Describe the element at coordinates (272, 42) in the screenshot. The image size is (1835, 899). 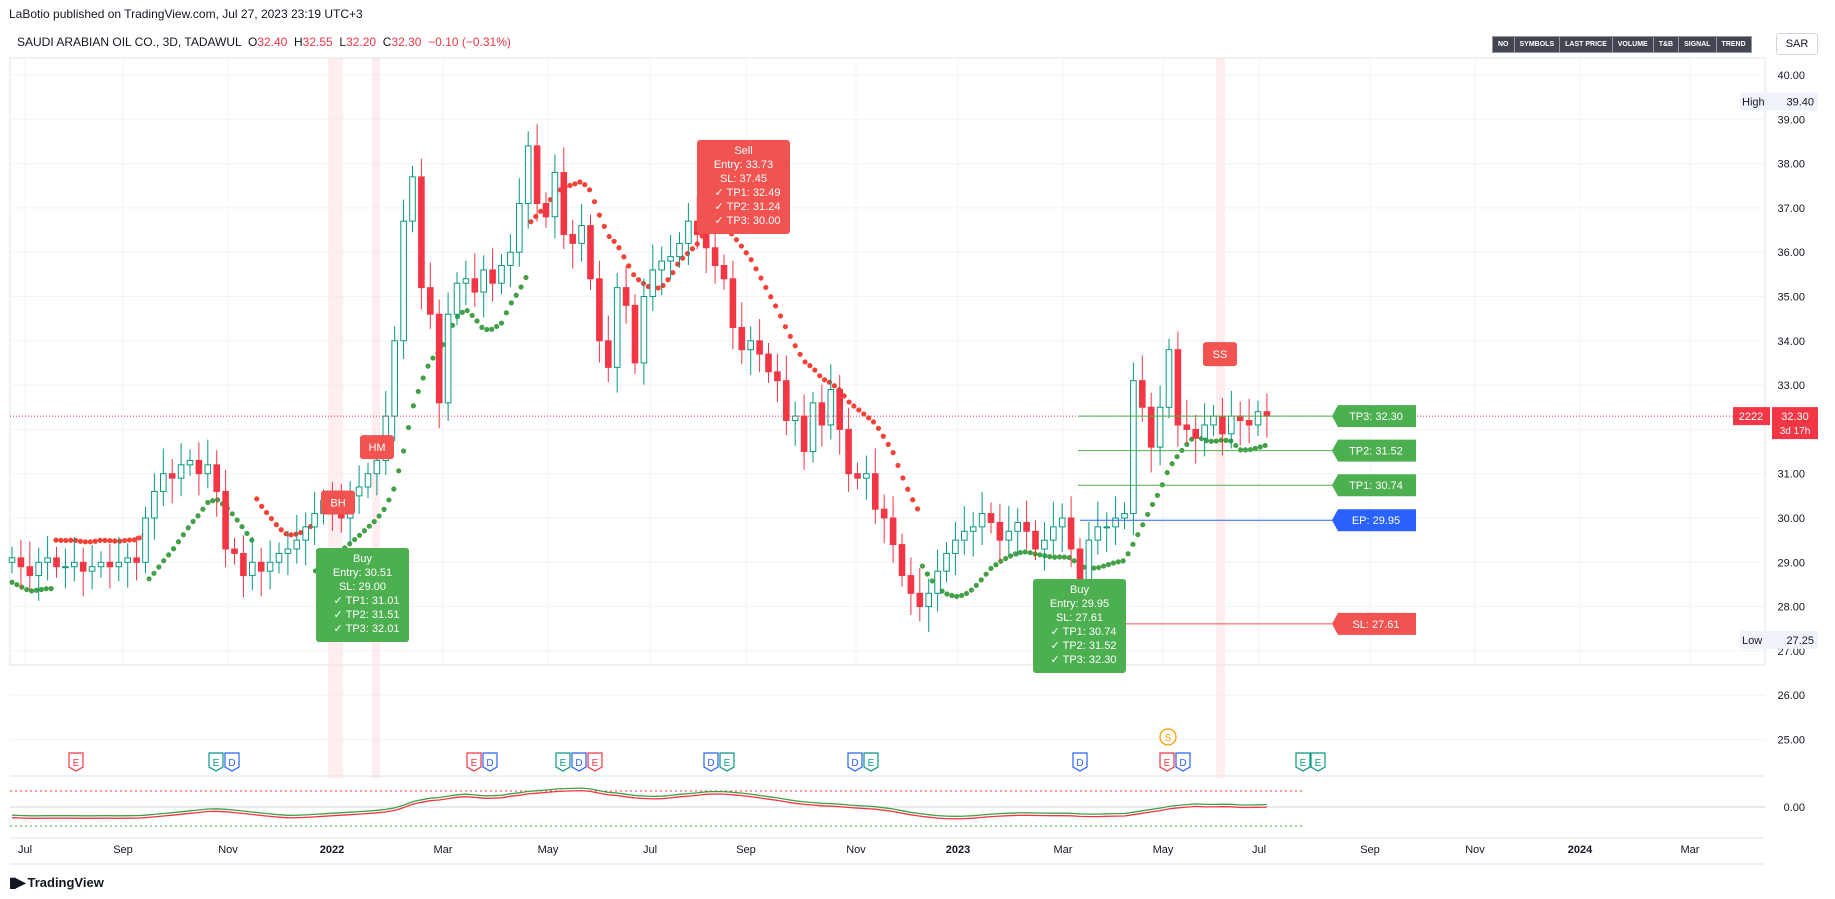
I see `open-value: 32.40` at that location.